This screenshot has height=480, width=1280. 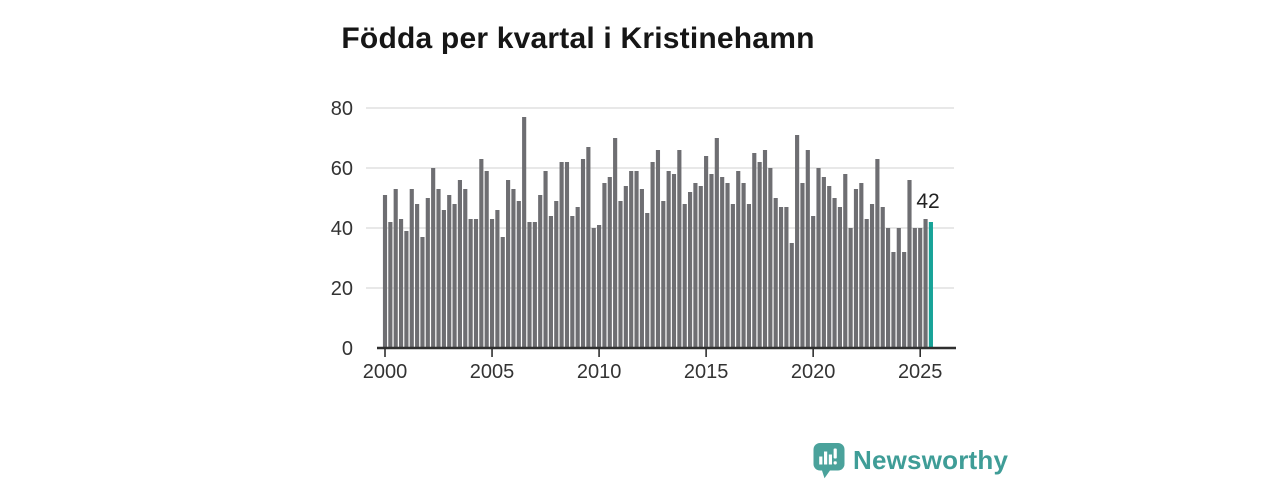 I want to click on highlighted-bar, so click(x=930, y=285).